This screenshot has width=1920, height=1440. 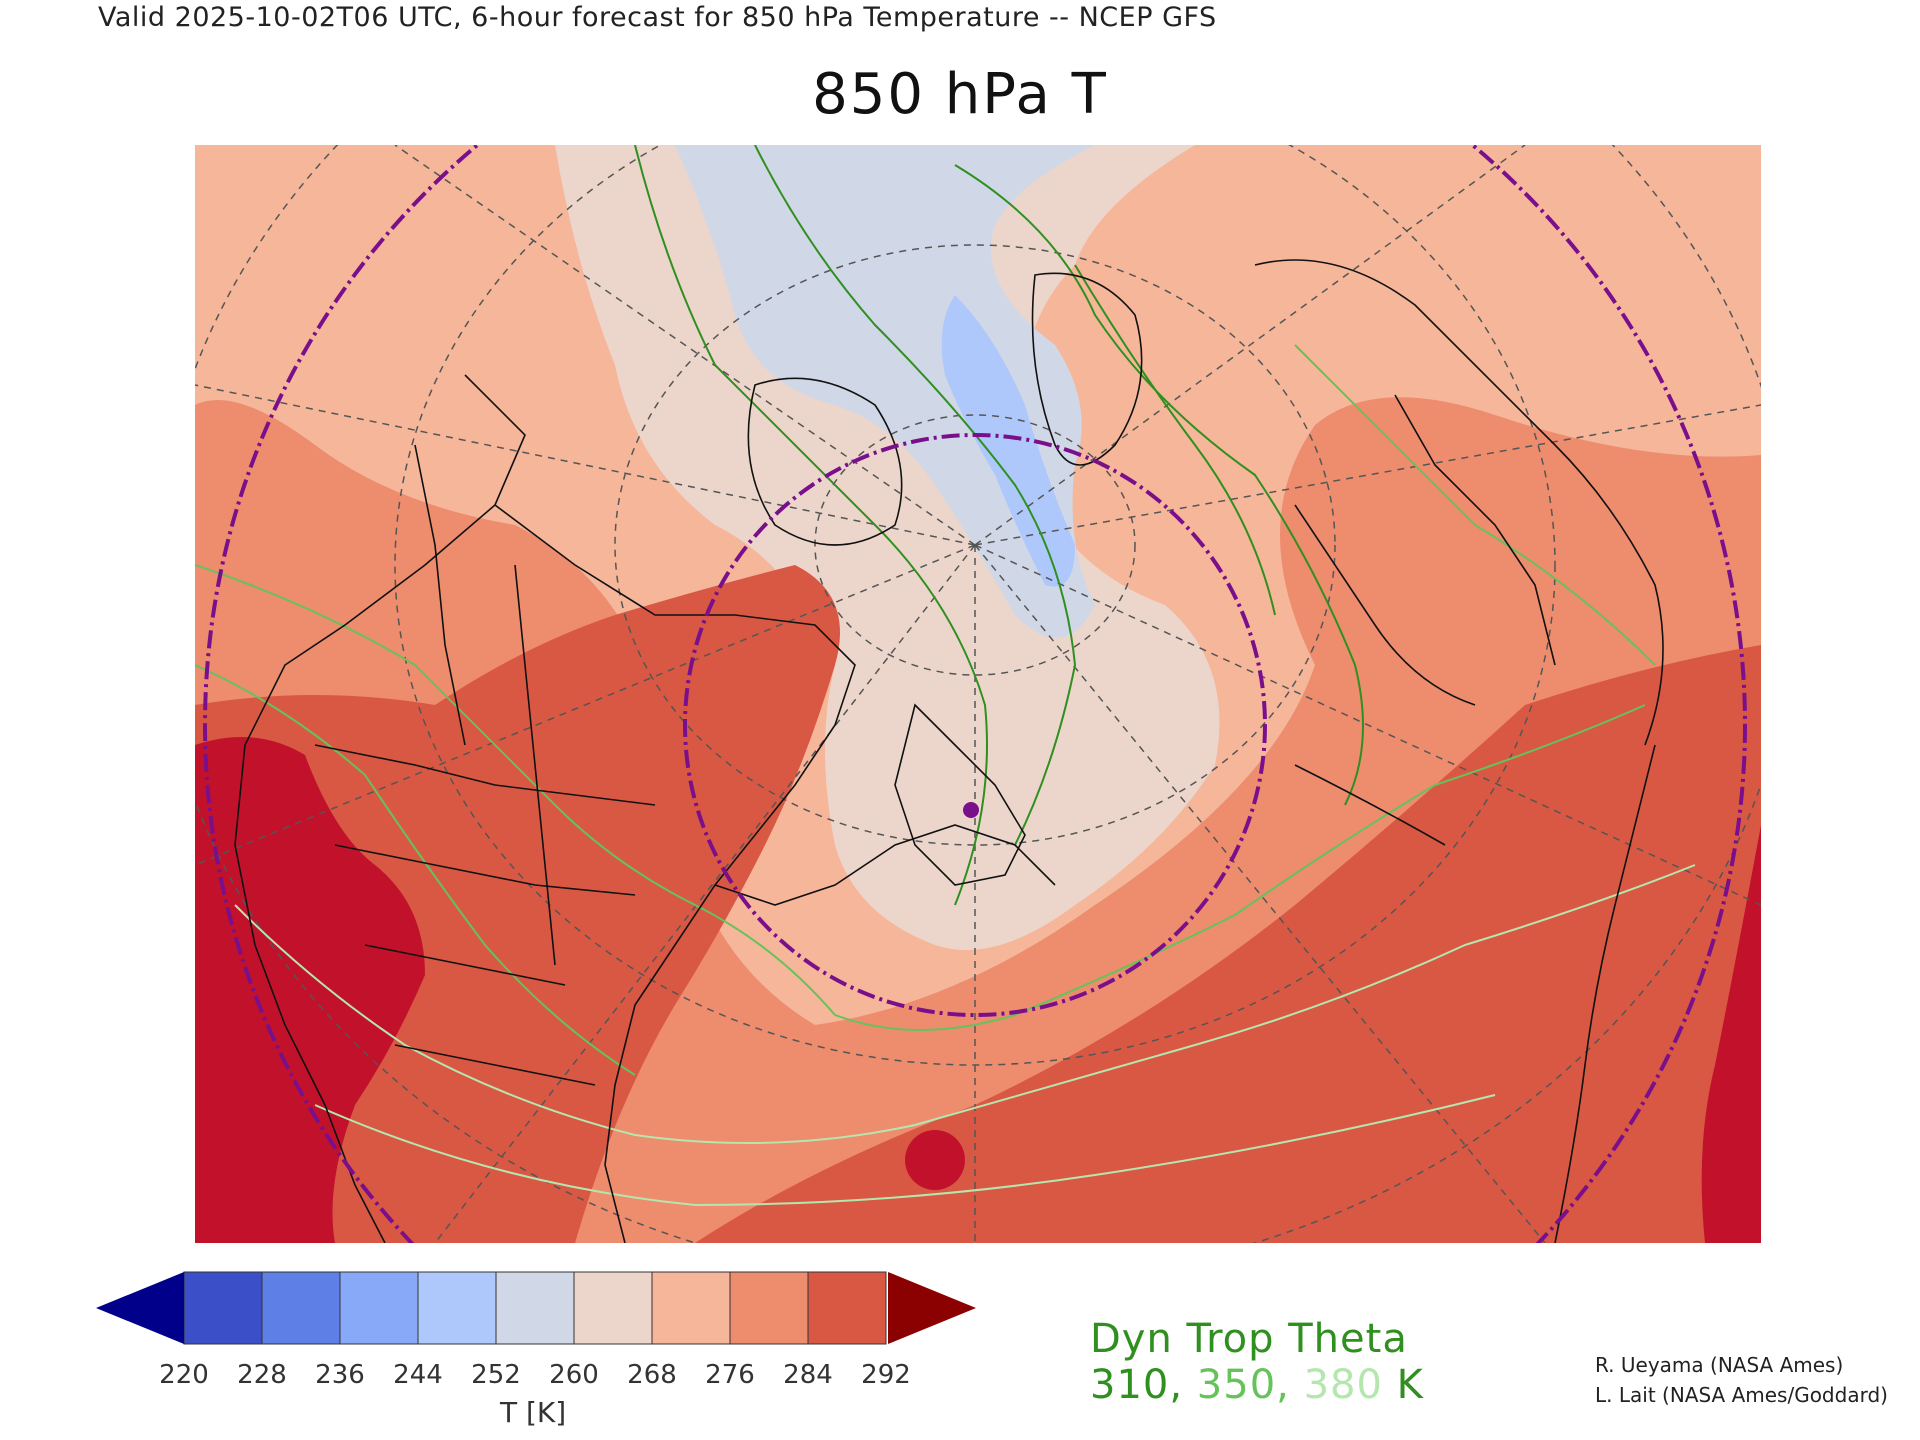 I want to click on very-warm-field-west, so click(x=310, y=990).